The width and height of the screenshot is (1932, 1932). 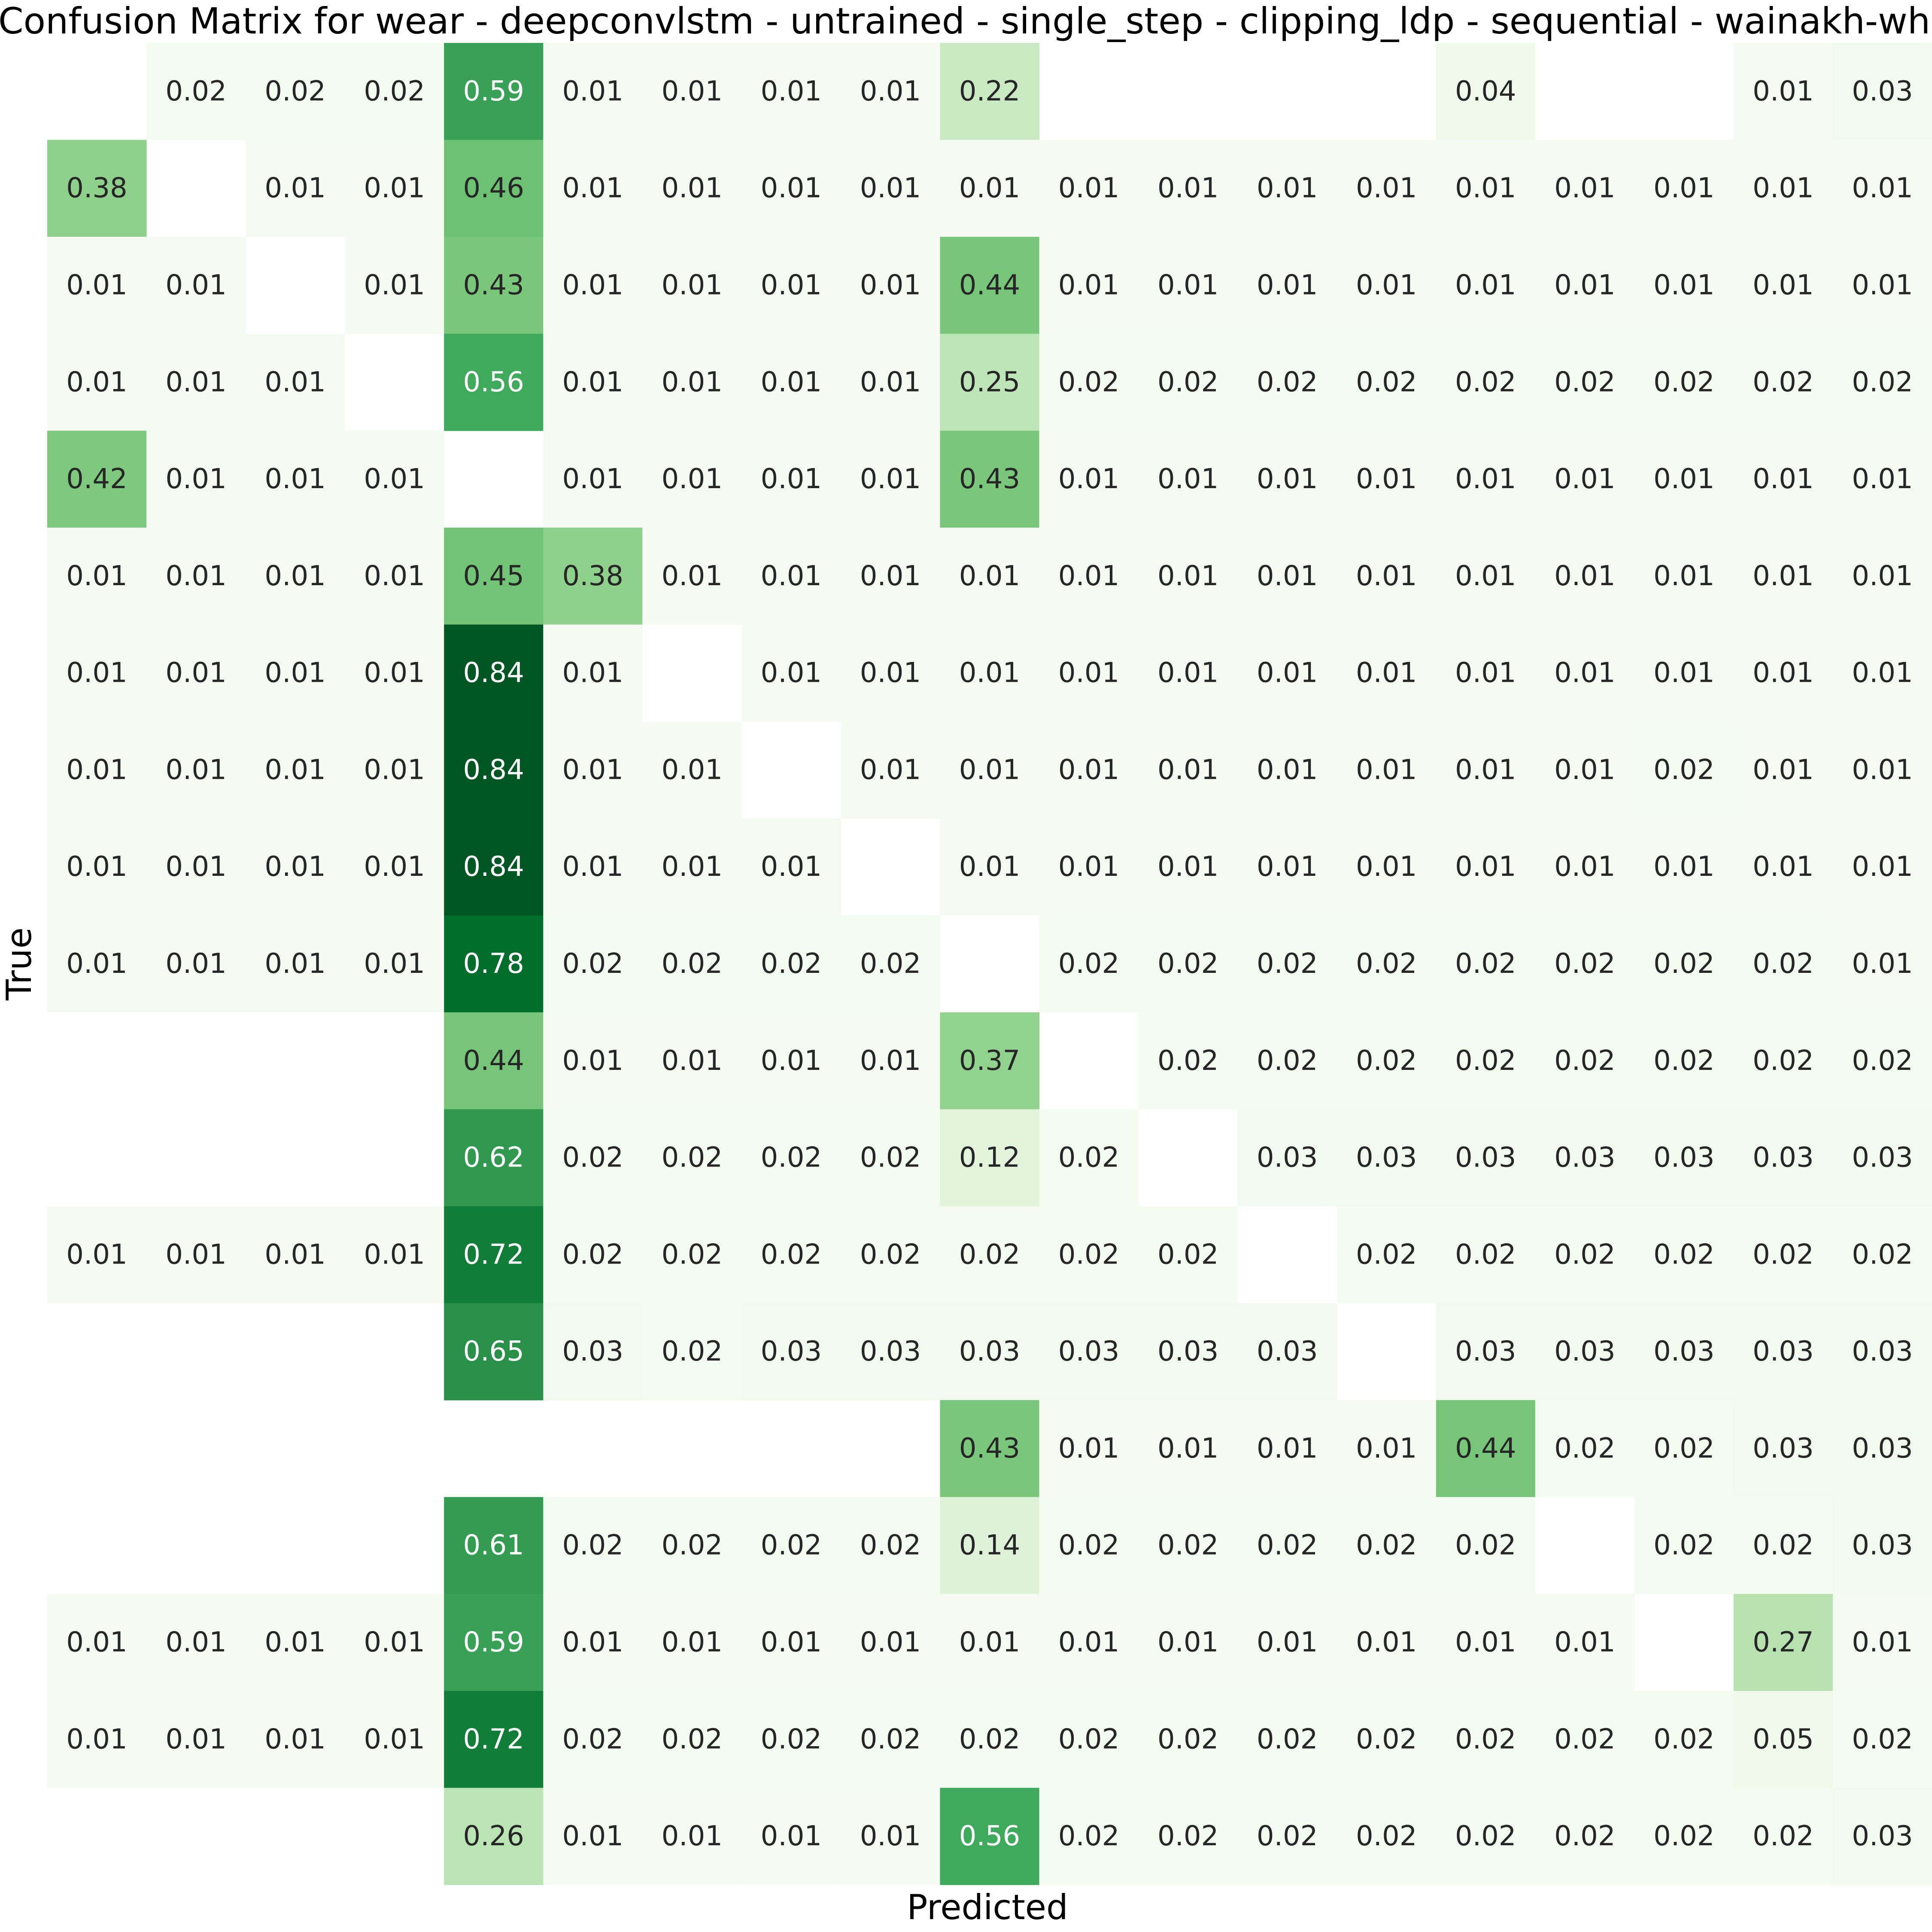 I want to click on cell-label-r4-c3: 0.01, so click(x=394, y=479).